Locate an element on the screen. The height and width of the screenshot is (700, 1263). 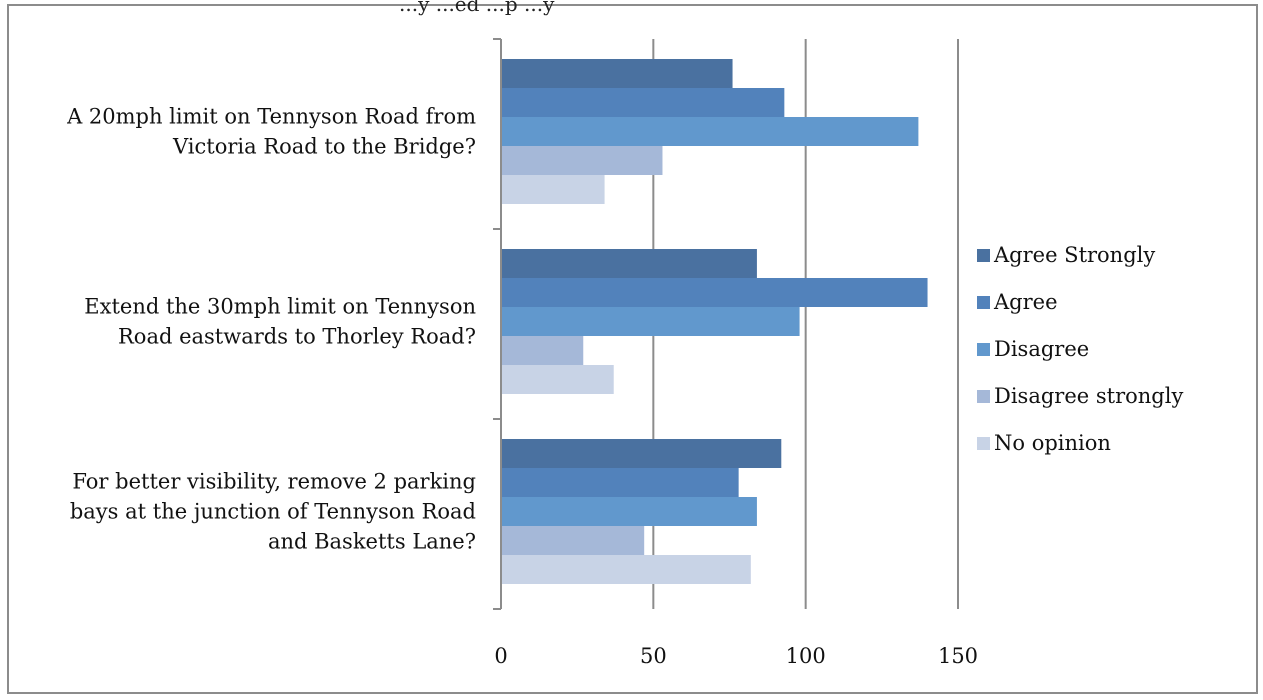
legend-swatch-agree is located at coordinates (983, 302).